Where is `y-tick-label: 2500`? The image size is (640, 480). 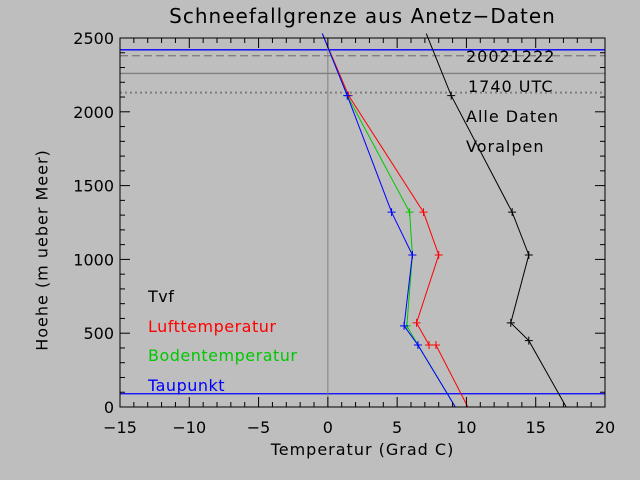
y-tick-label: 2500 is located at coordinates (93, 38).